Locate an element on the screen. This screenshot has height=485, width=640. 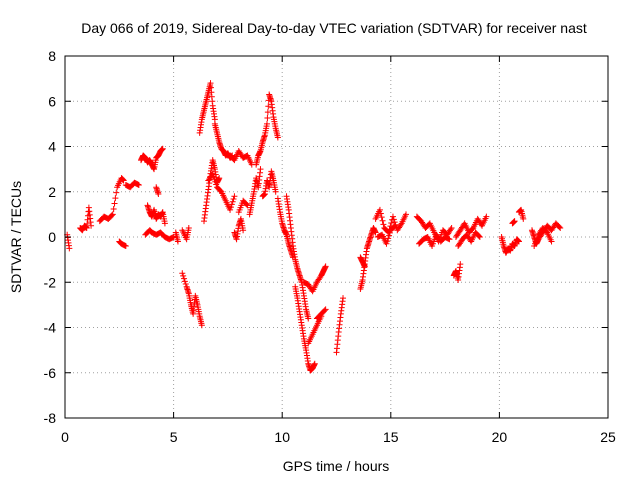
x-tick-label: 5 is located at coordinates (174, 437).